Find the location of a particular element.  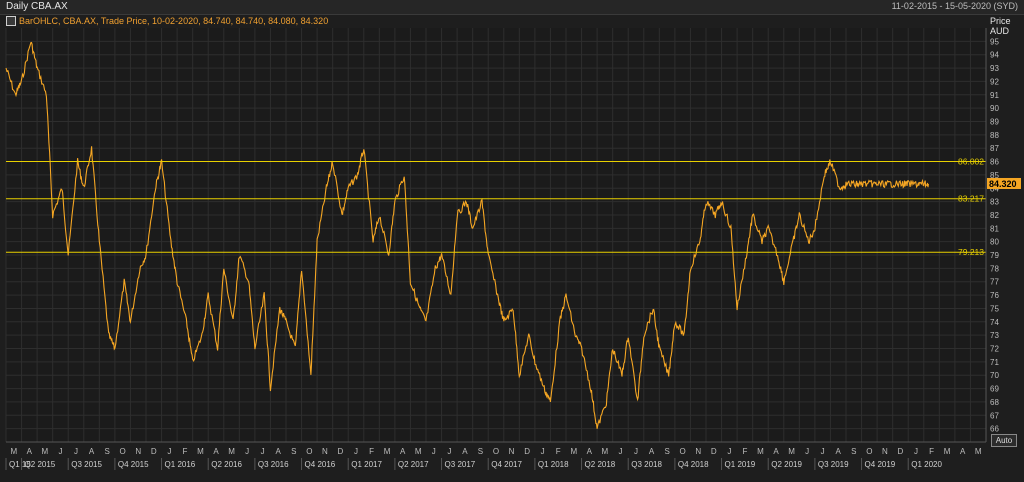

x-quarter-label: Q2 2017 is located at coordinates (413, 464).